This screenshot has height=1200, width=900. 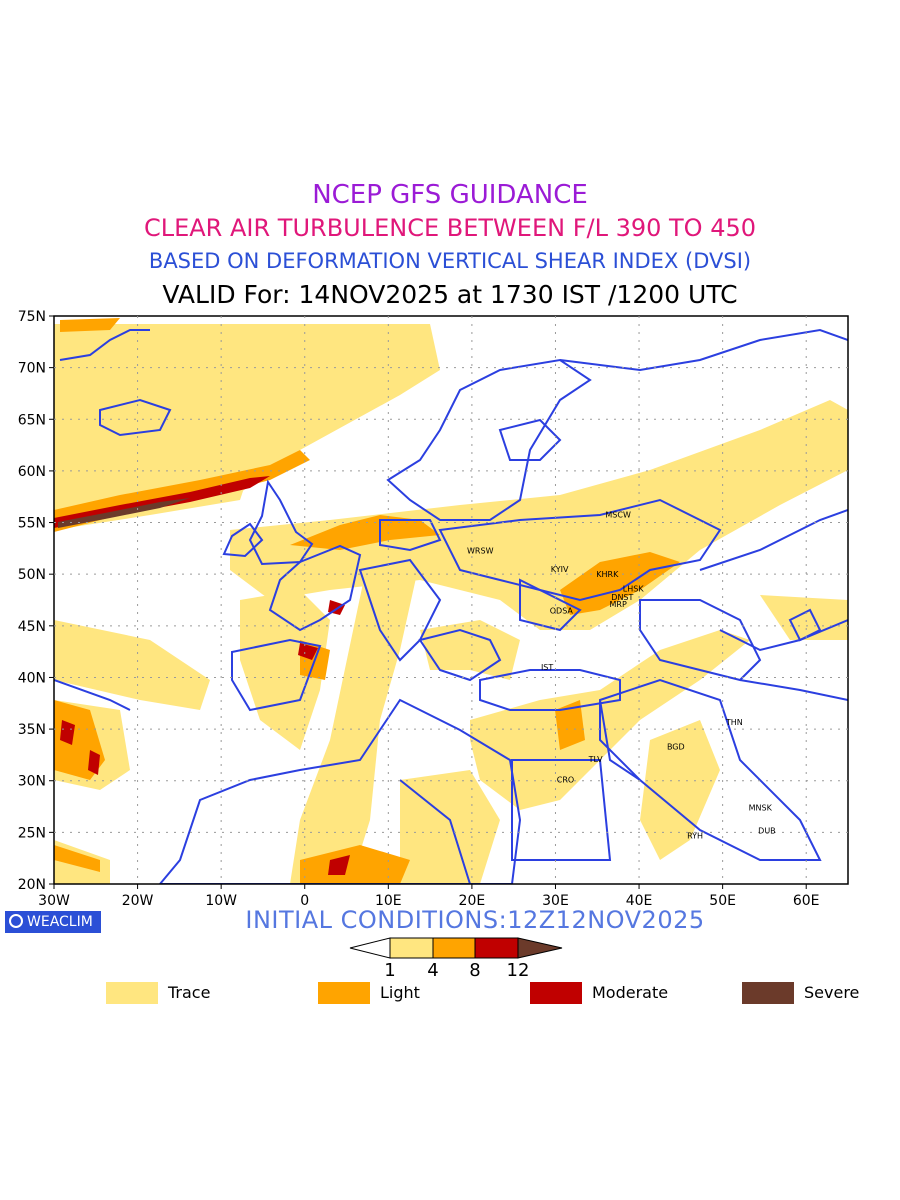 I want to click on colorbar-low-arrow, so click(x=370, y=948).